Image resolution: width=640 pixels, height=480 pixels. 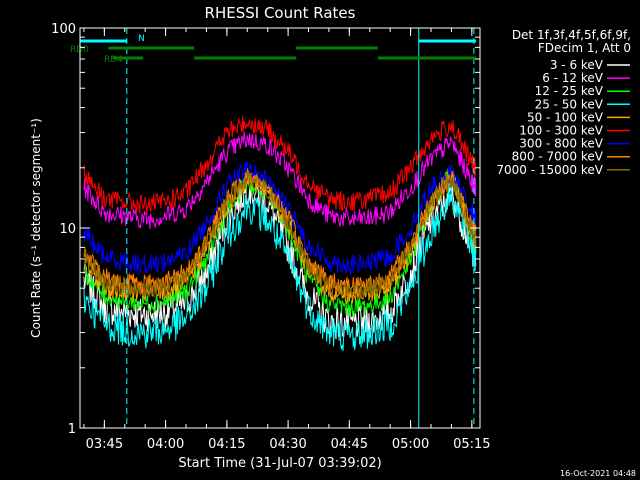 I want to click on legend-entry-label: 3 - 6 keV, so click(x=577, y=65).